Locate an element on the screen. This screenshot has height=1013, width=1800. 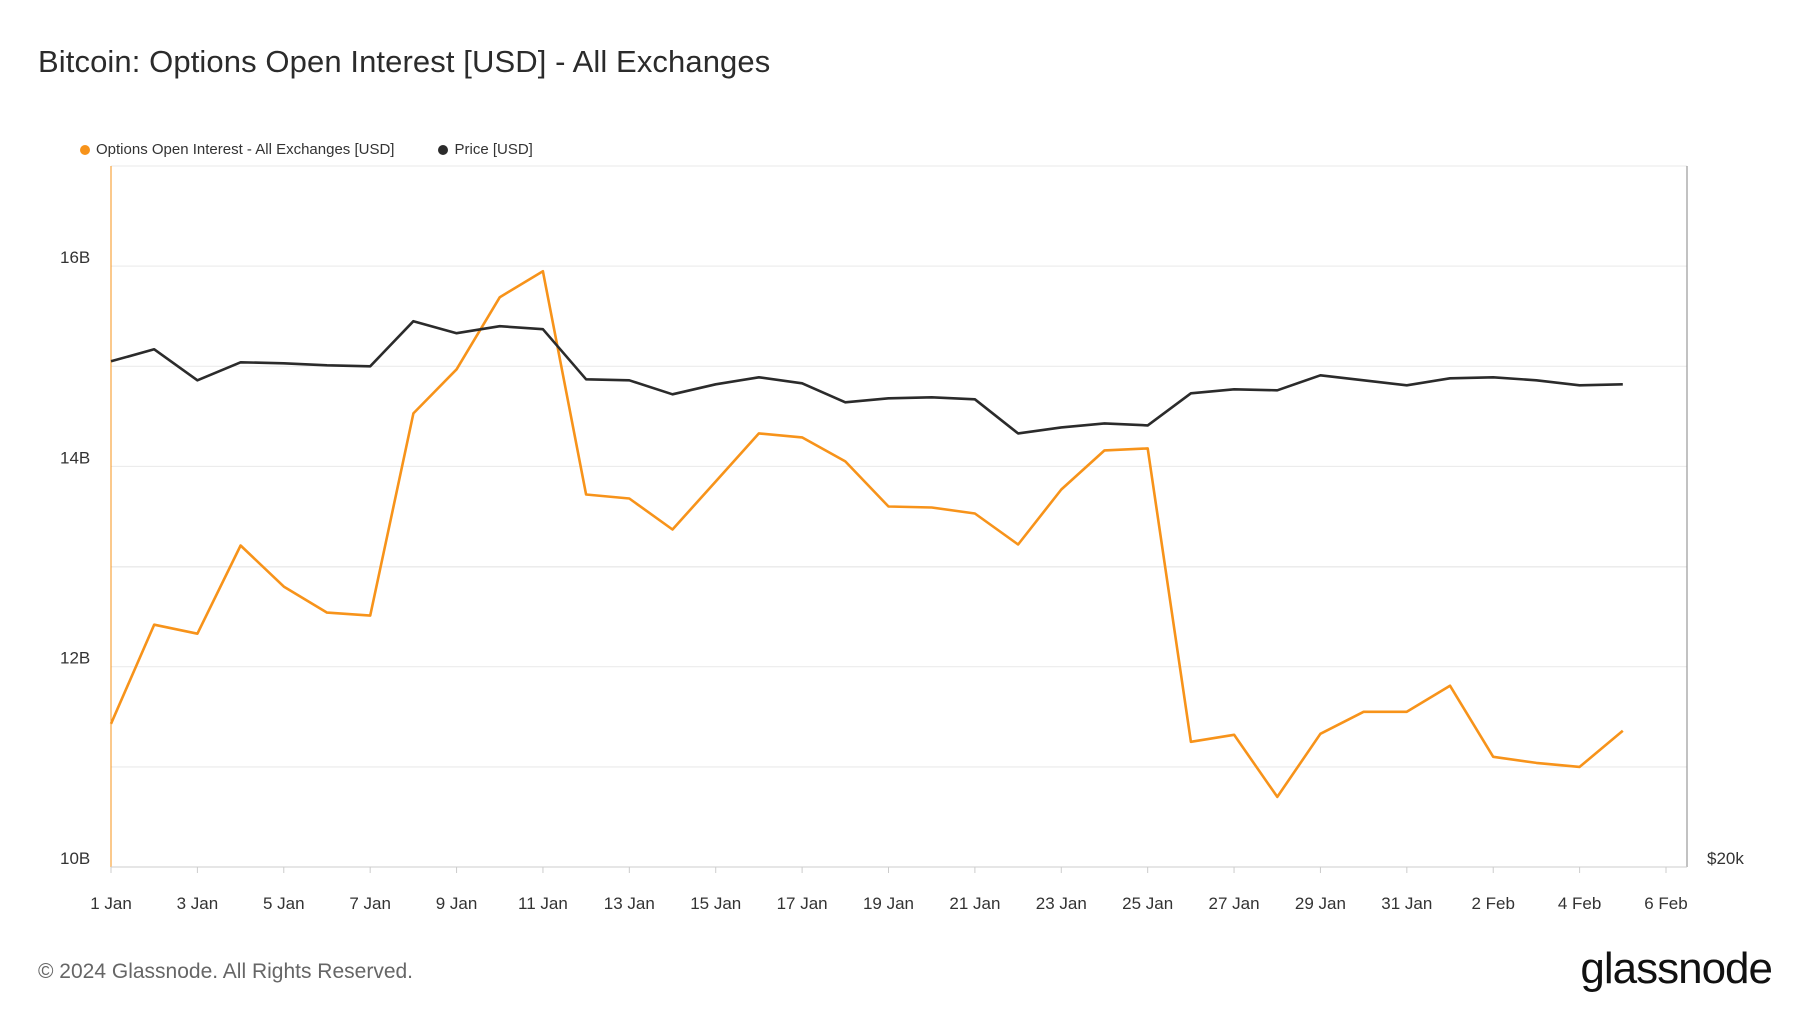
x-tick-label: 3 Jan is located at coordinates (198, 903).